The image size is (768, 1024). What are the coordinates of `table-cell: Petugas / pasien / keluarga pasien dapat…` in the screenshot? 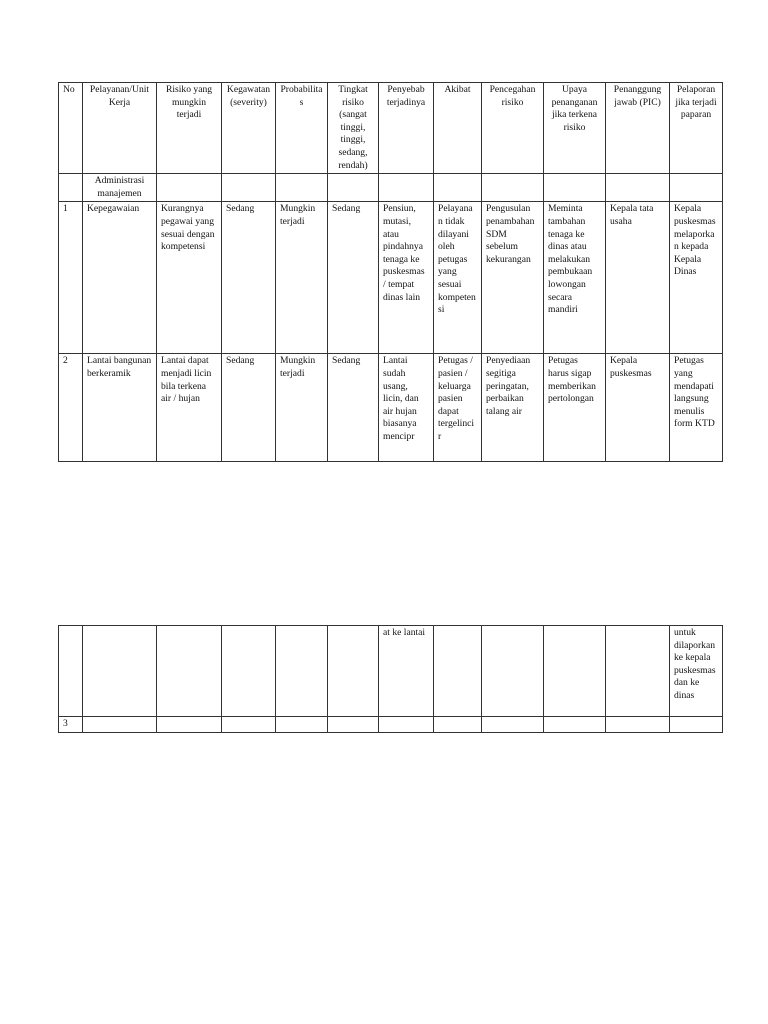 It's located at (457, 408).